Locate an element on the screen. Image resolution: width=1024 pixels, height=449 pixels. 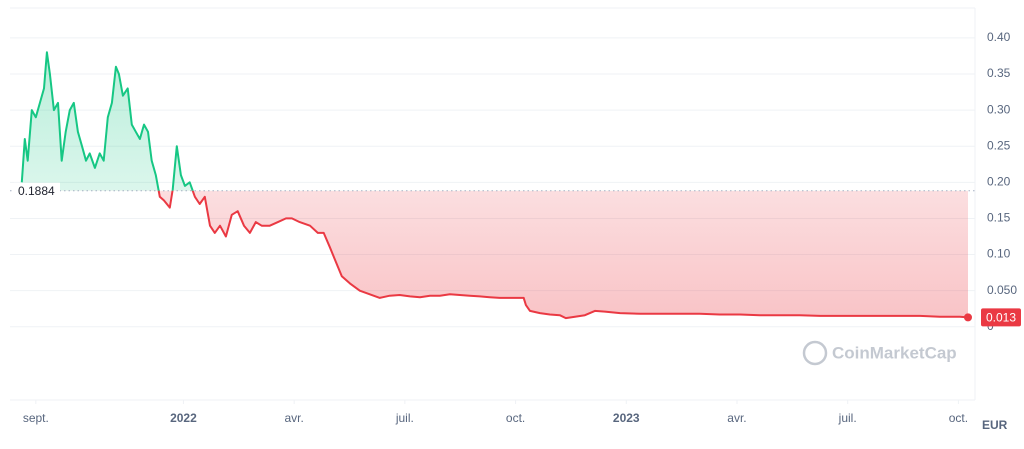
y-tick-label: 0.050 is located at coordinates (1002, 290).